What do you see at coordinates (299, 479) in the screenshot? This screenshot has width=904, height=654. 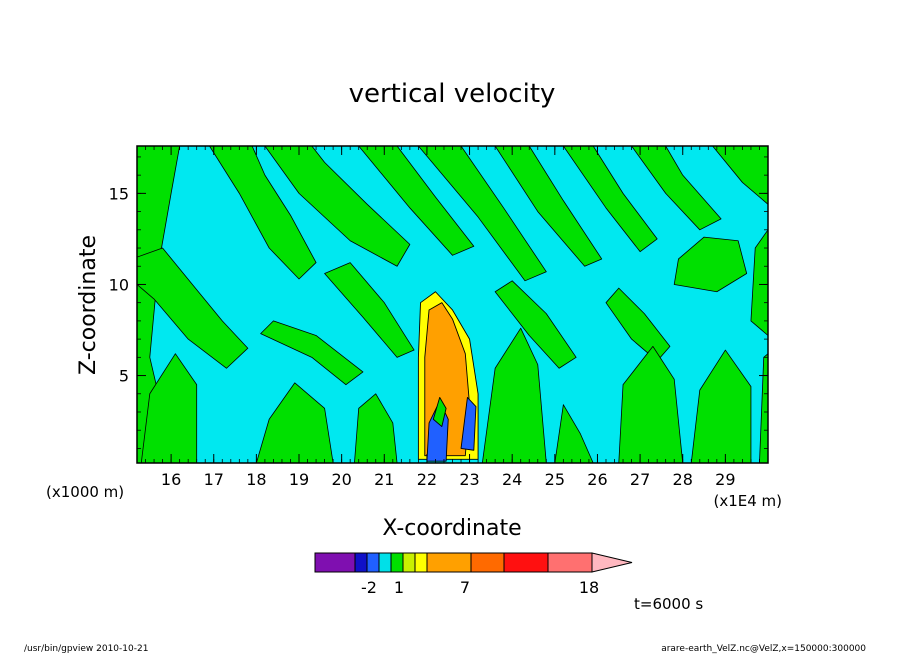 I see `x-tick-label: 19` at bounding box center [299, 479].